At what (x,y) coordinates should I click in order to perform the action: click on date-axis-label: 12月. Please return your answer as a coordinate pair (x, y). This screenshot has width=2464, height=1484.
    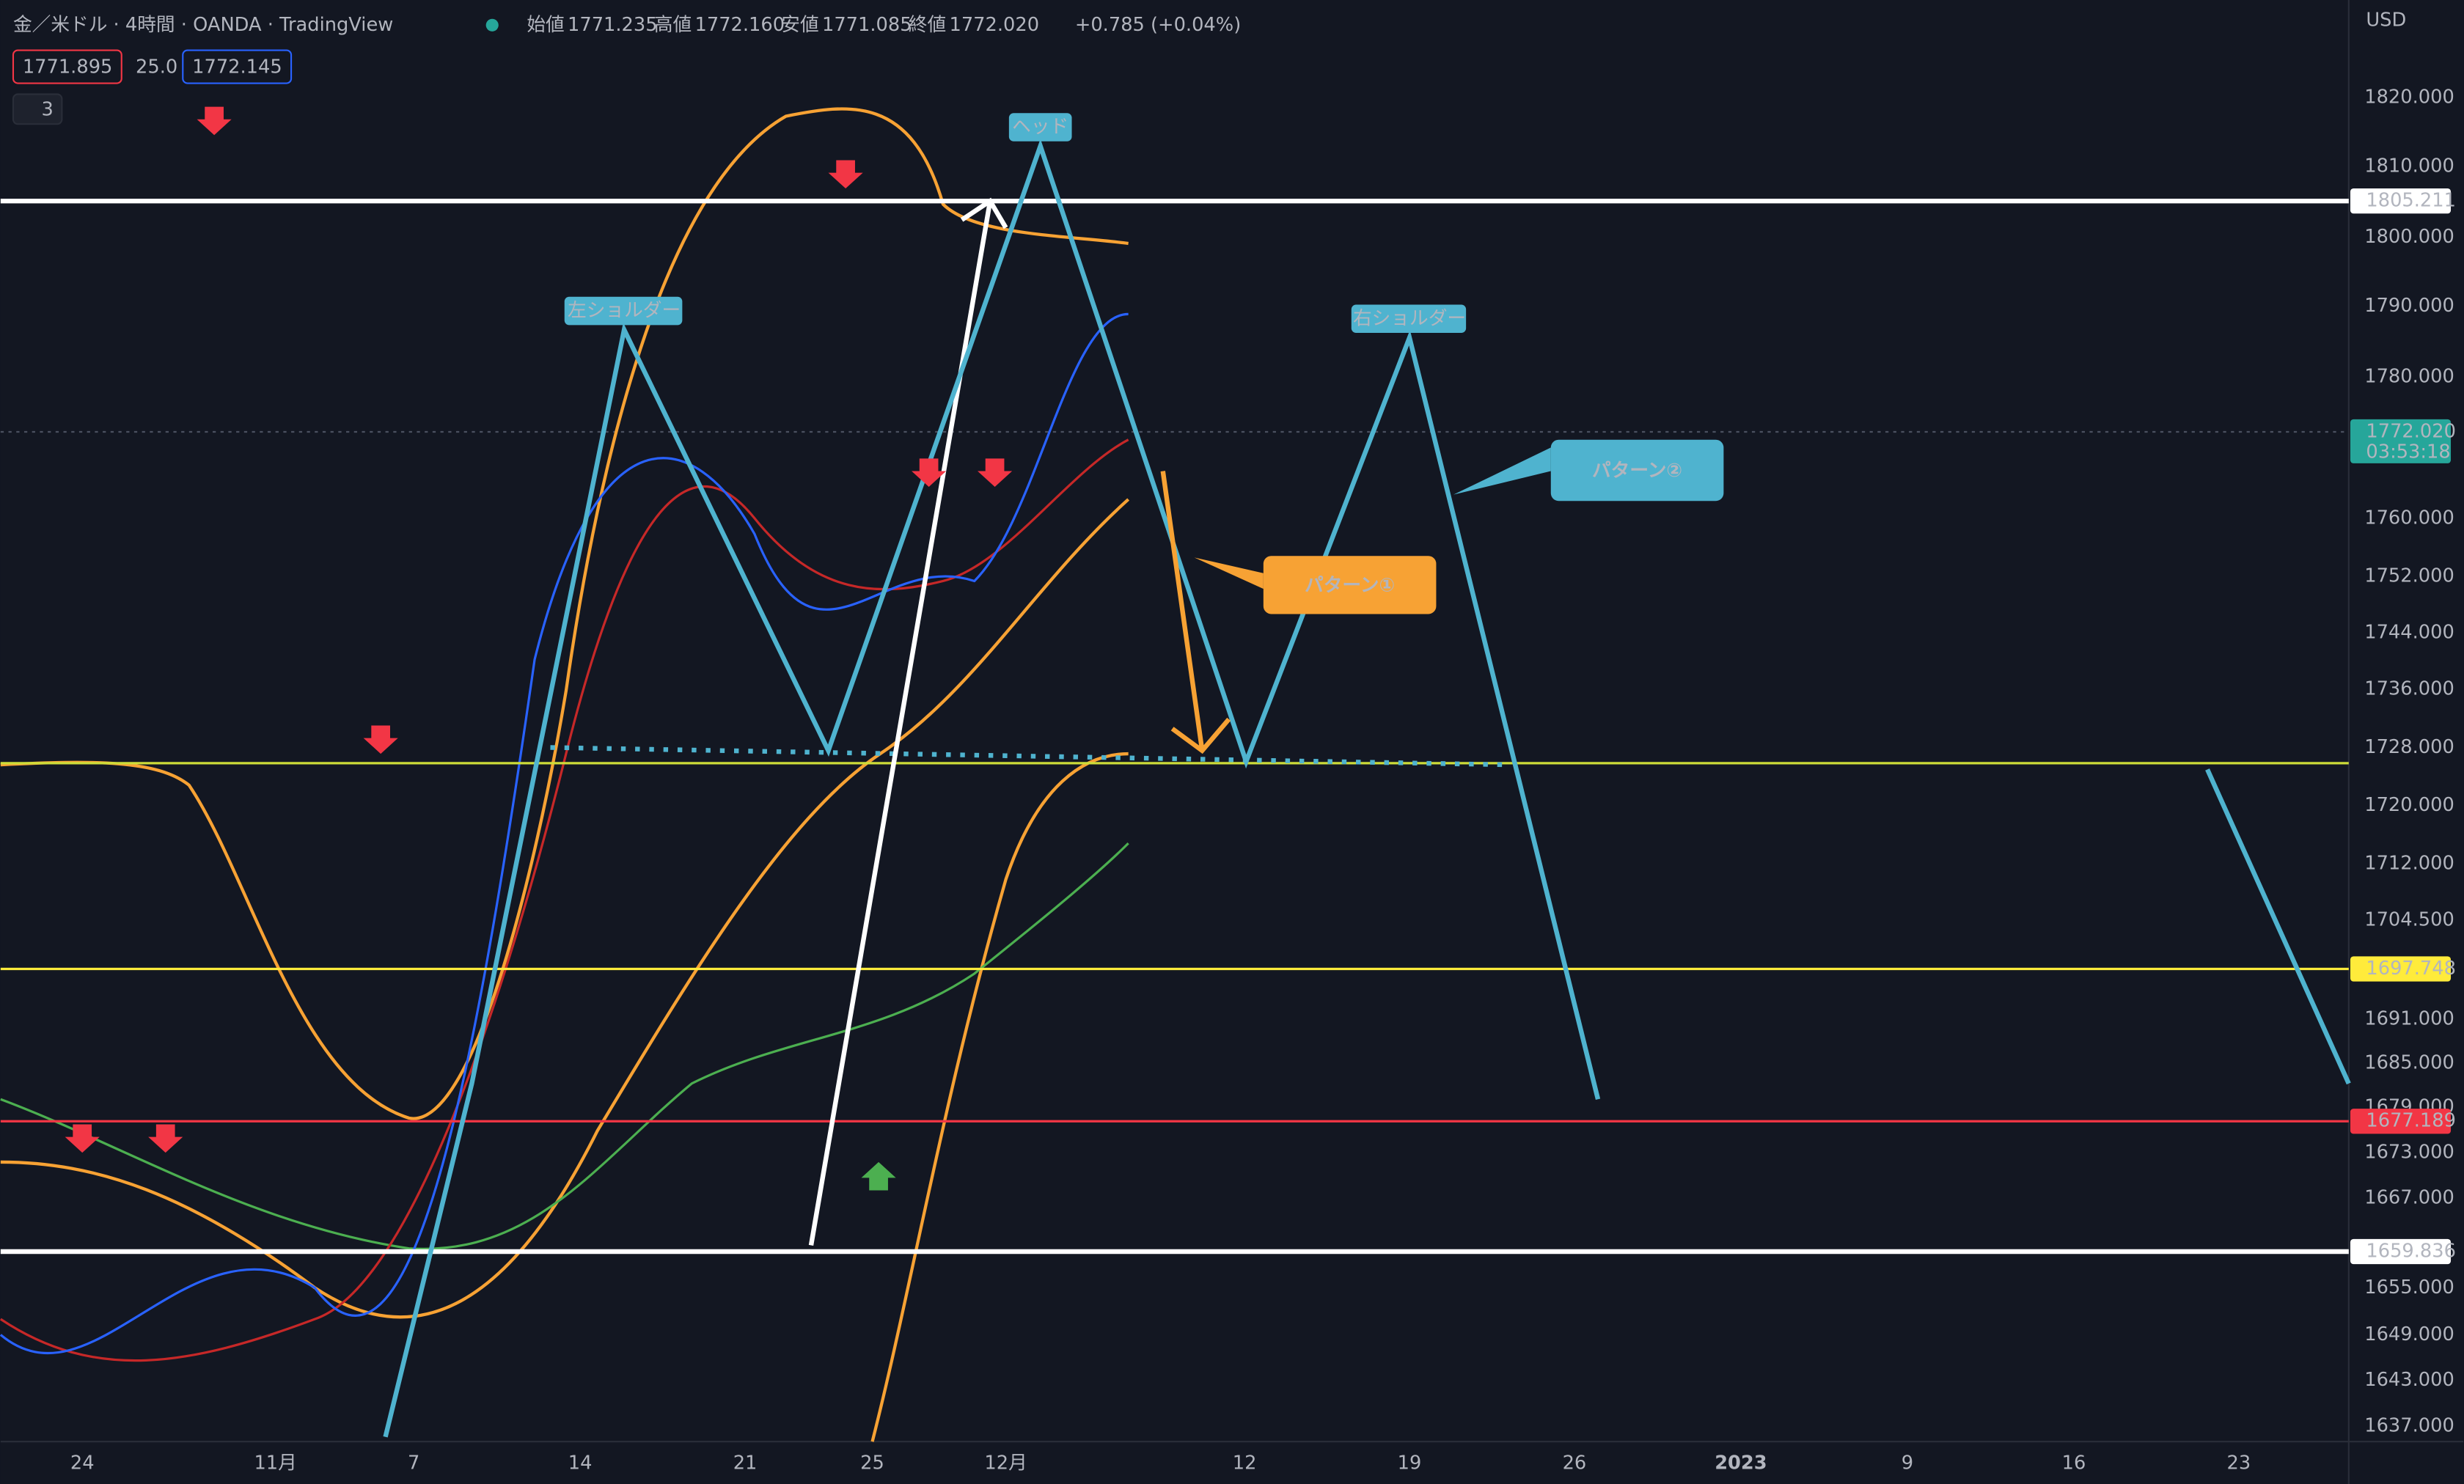
    Looking at the image, I should click on (1005, 1463).